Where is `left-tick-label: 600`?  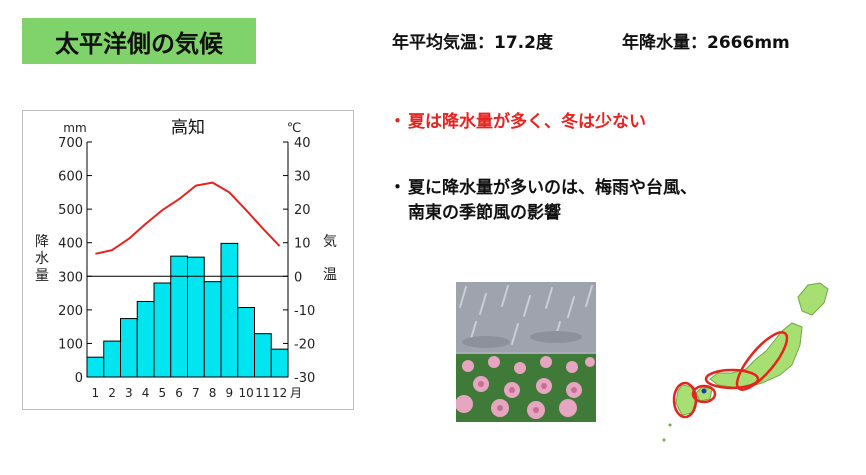 left-tick-label: 600 is located at coordinates (70, 177).